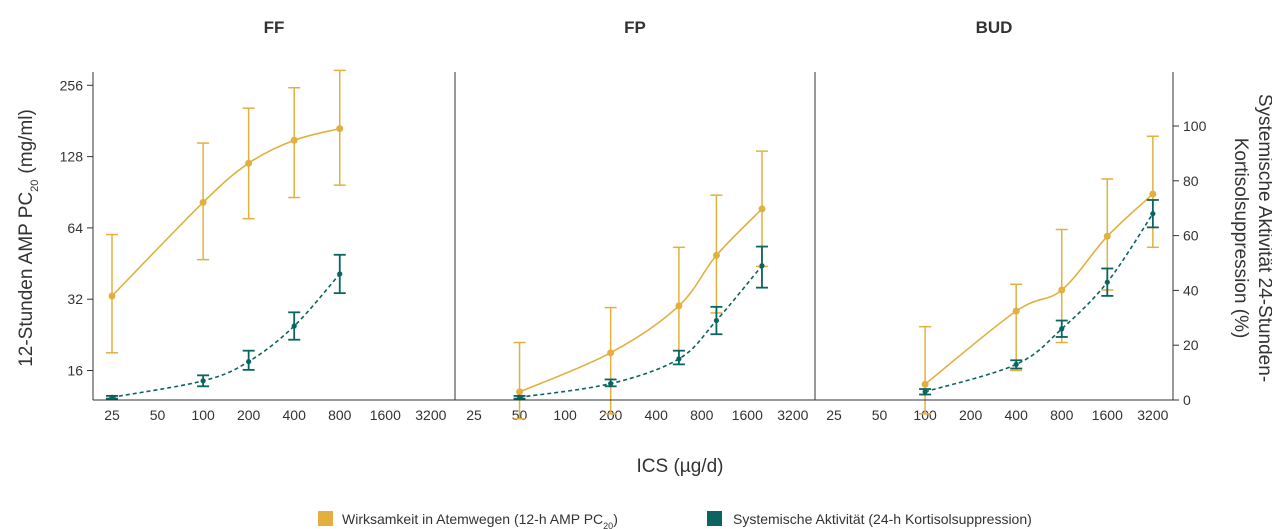 Image resolution: width=1272 pixels, height=529 pixels. Describe the element at coordinates (994, 27) in the screenshot. I see `panel-title-bud: BUD` at that location.